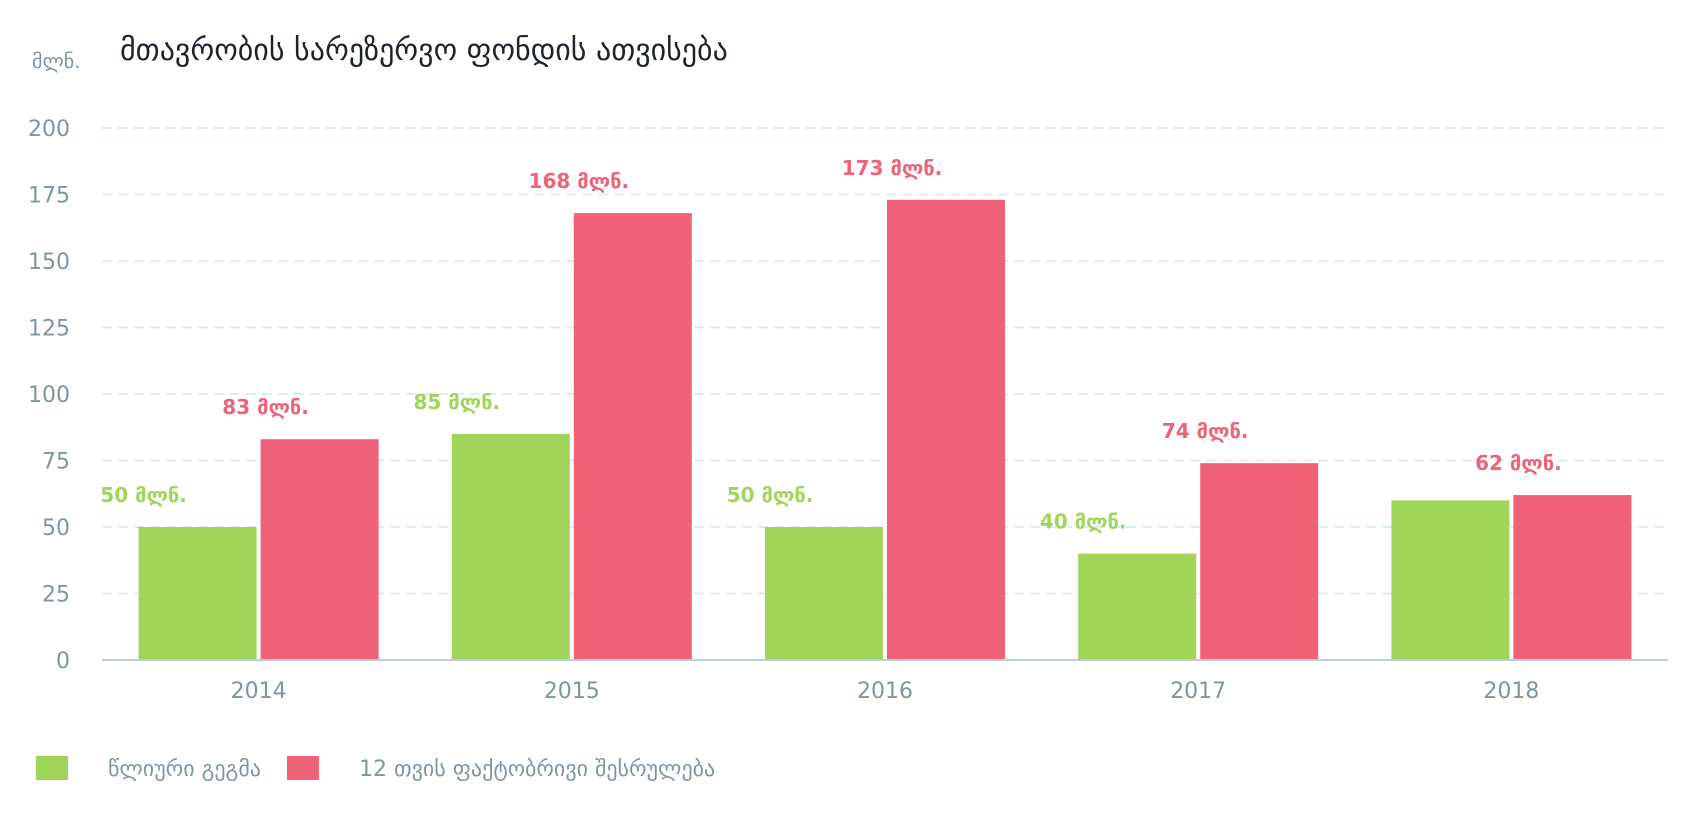  What do you see at coordinates (1205, 431) in the screenshot?
I see `data-label-2017-series-1: 74 მლნ.` at bounding box center [1205, 431].